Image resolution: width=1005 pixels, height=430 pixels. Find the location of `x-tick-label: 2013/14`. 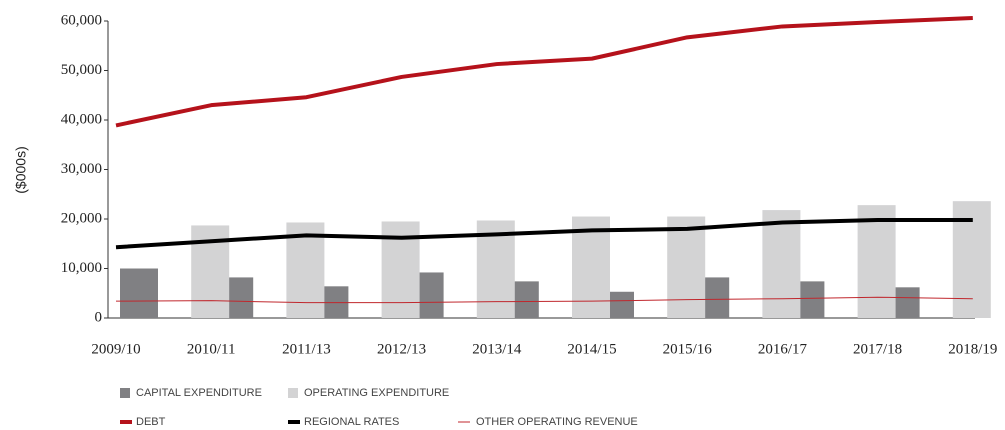

x-tick-label: 2013/14 is located at coordinates (497, 349).